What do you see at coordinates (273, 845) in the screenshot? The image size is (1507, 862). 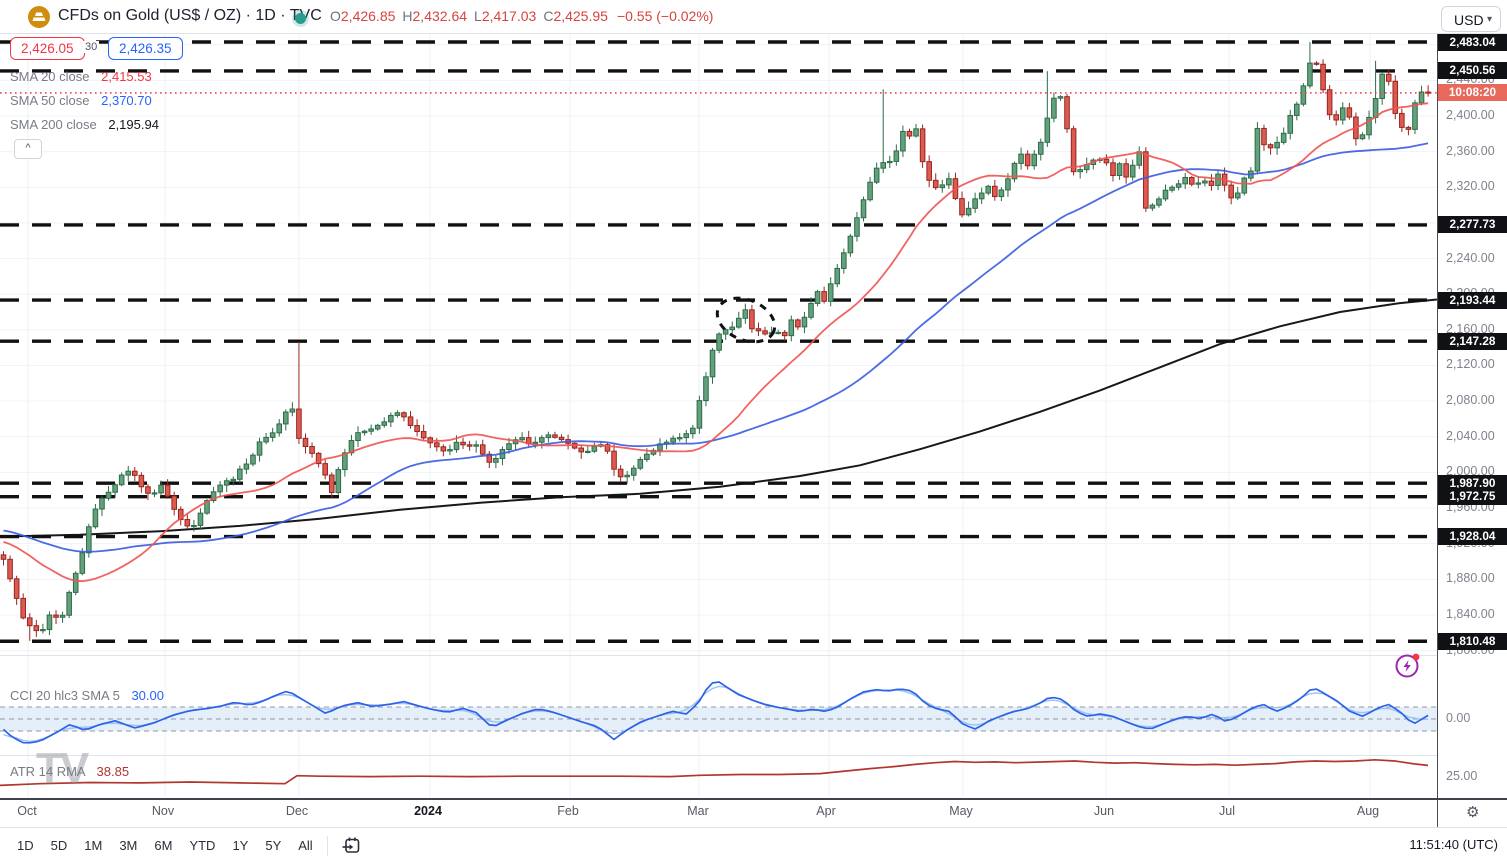 I see `range-button-5y: 5Y` at bounding box center [273, 845].